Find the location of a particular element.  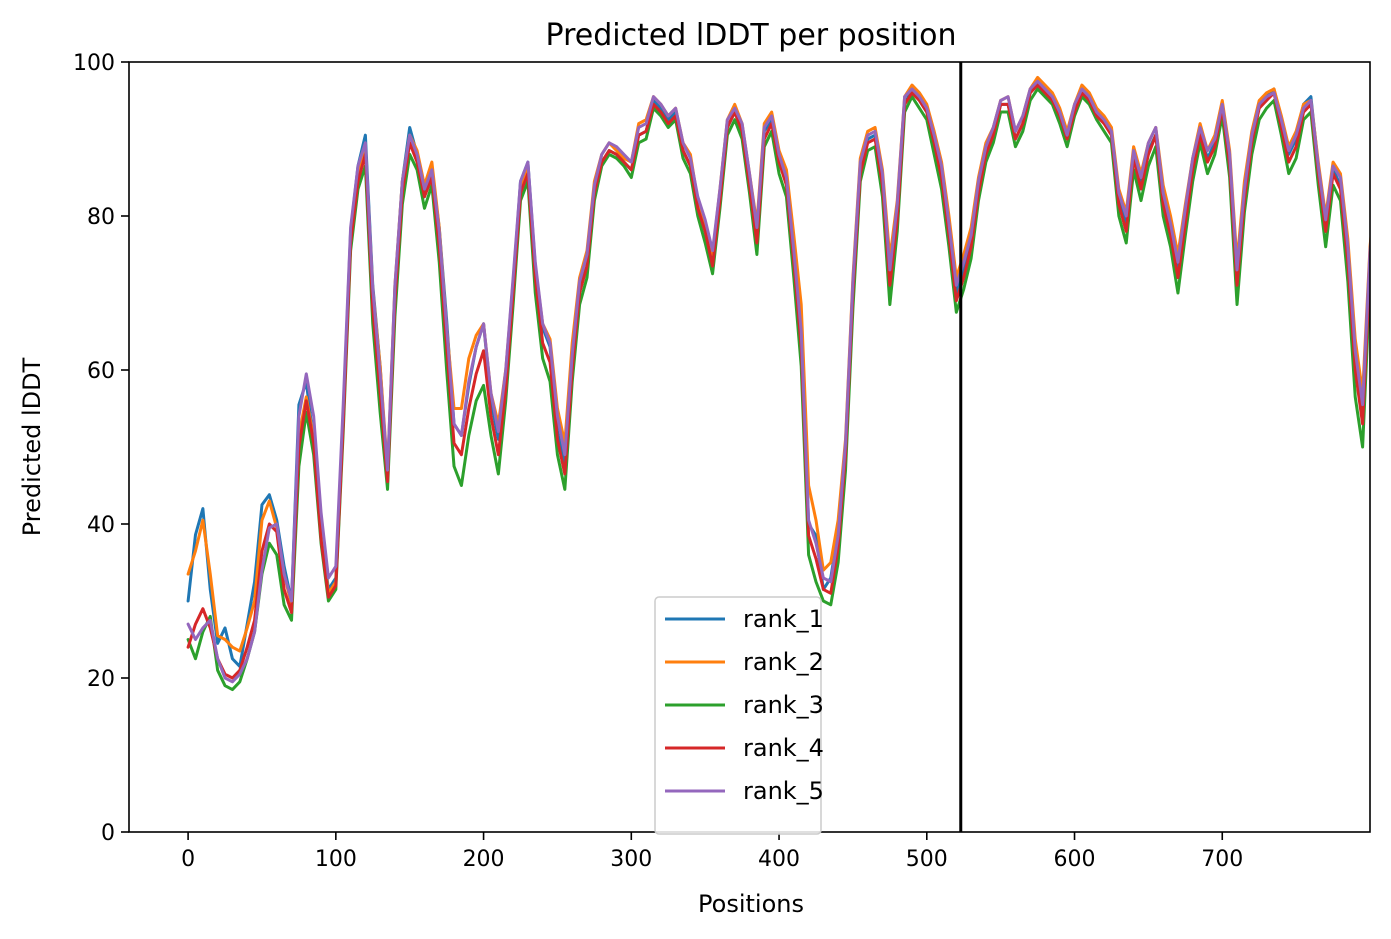

x-tick-label: 200 is located at coordinates (484, 859).